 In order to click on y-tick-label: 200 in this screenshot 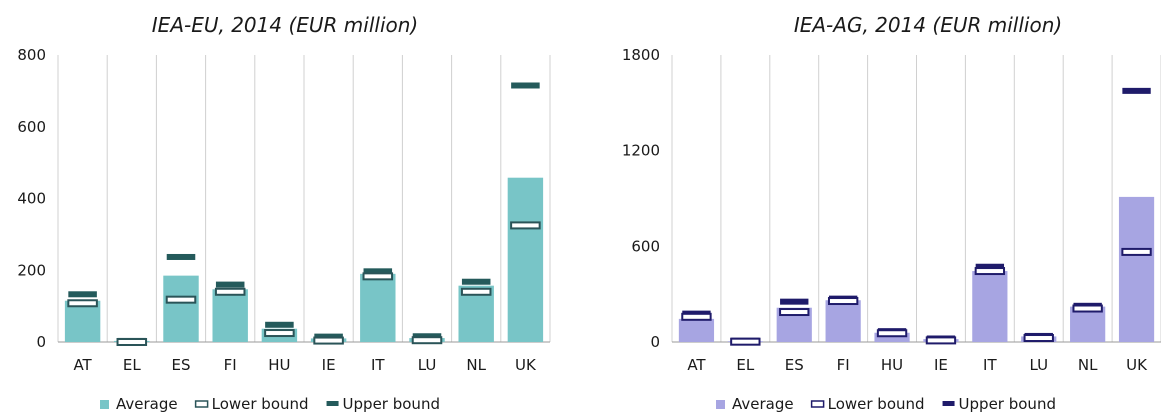, I will do `click(31, 270)`.